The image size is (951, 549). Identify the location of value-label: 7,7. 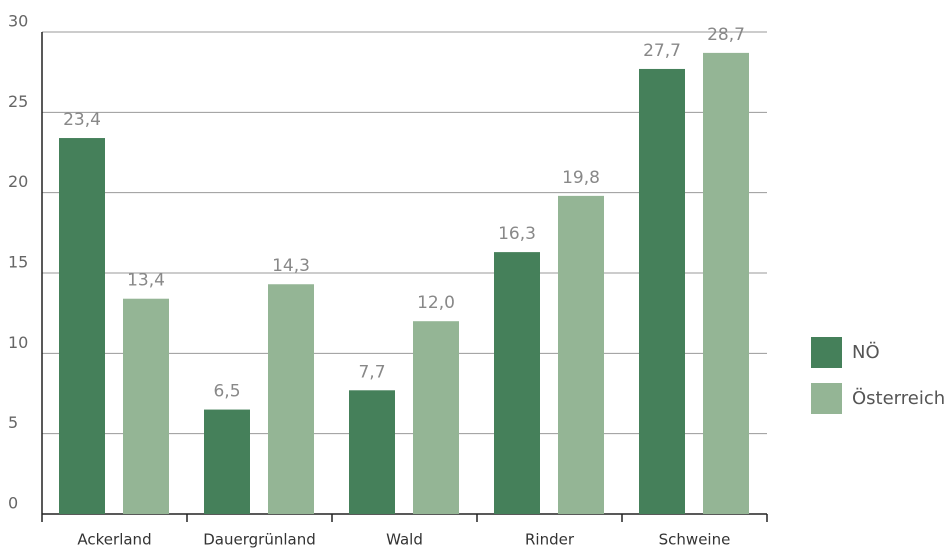
(371, 372).